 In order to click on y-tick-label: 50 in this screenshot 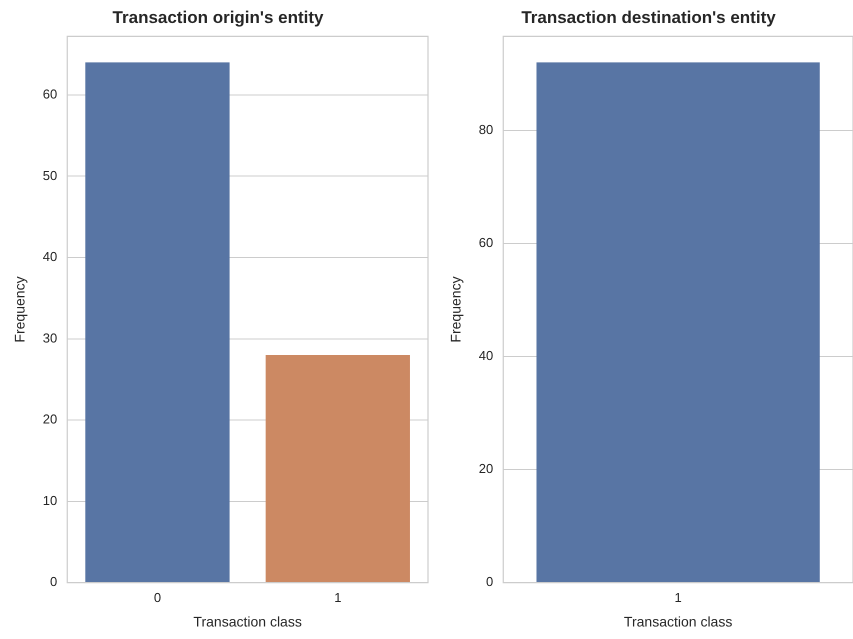, I will do `click(50, 175)`.